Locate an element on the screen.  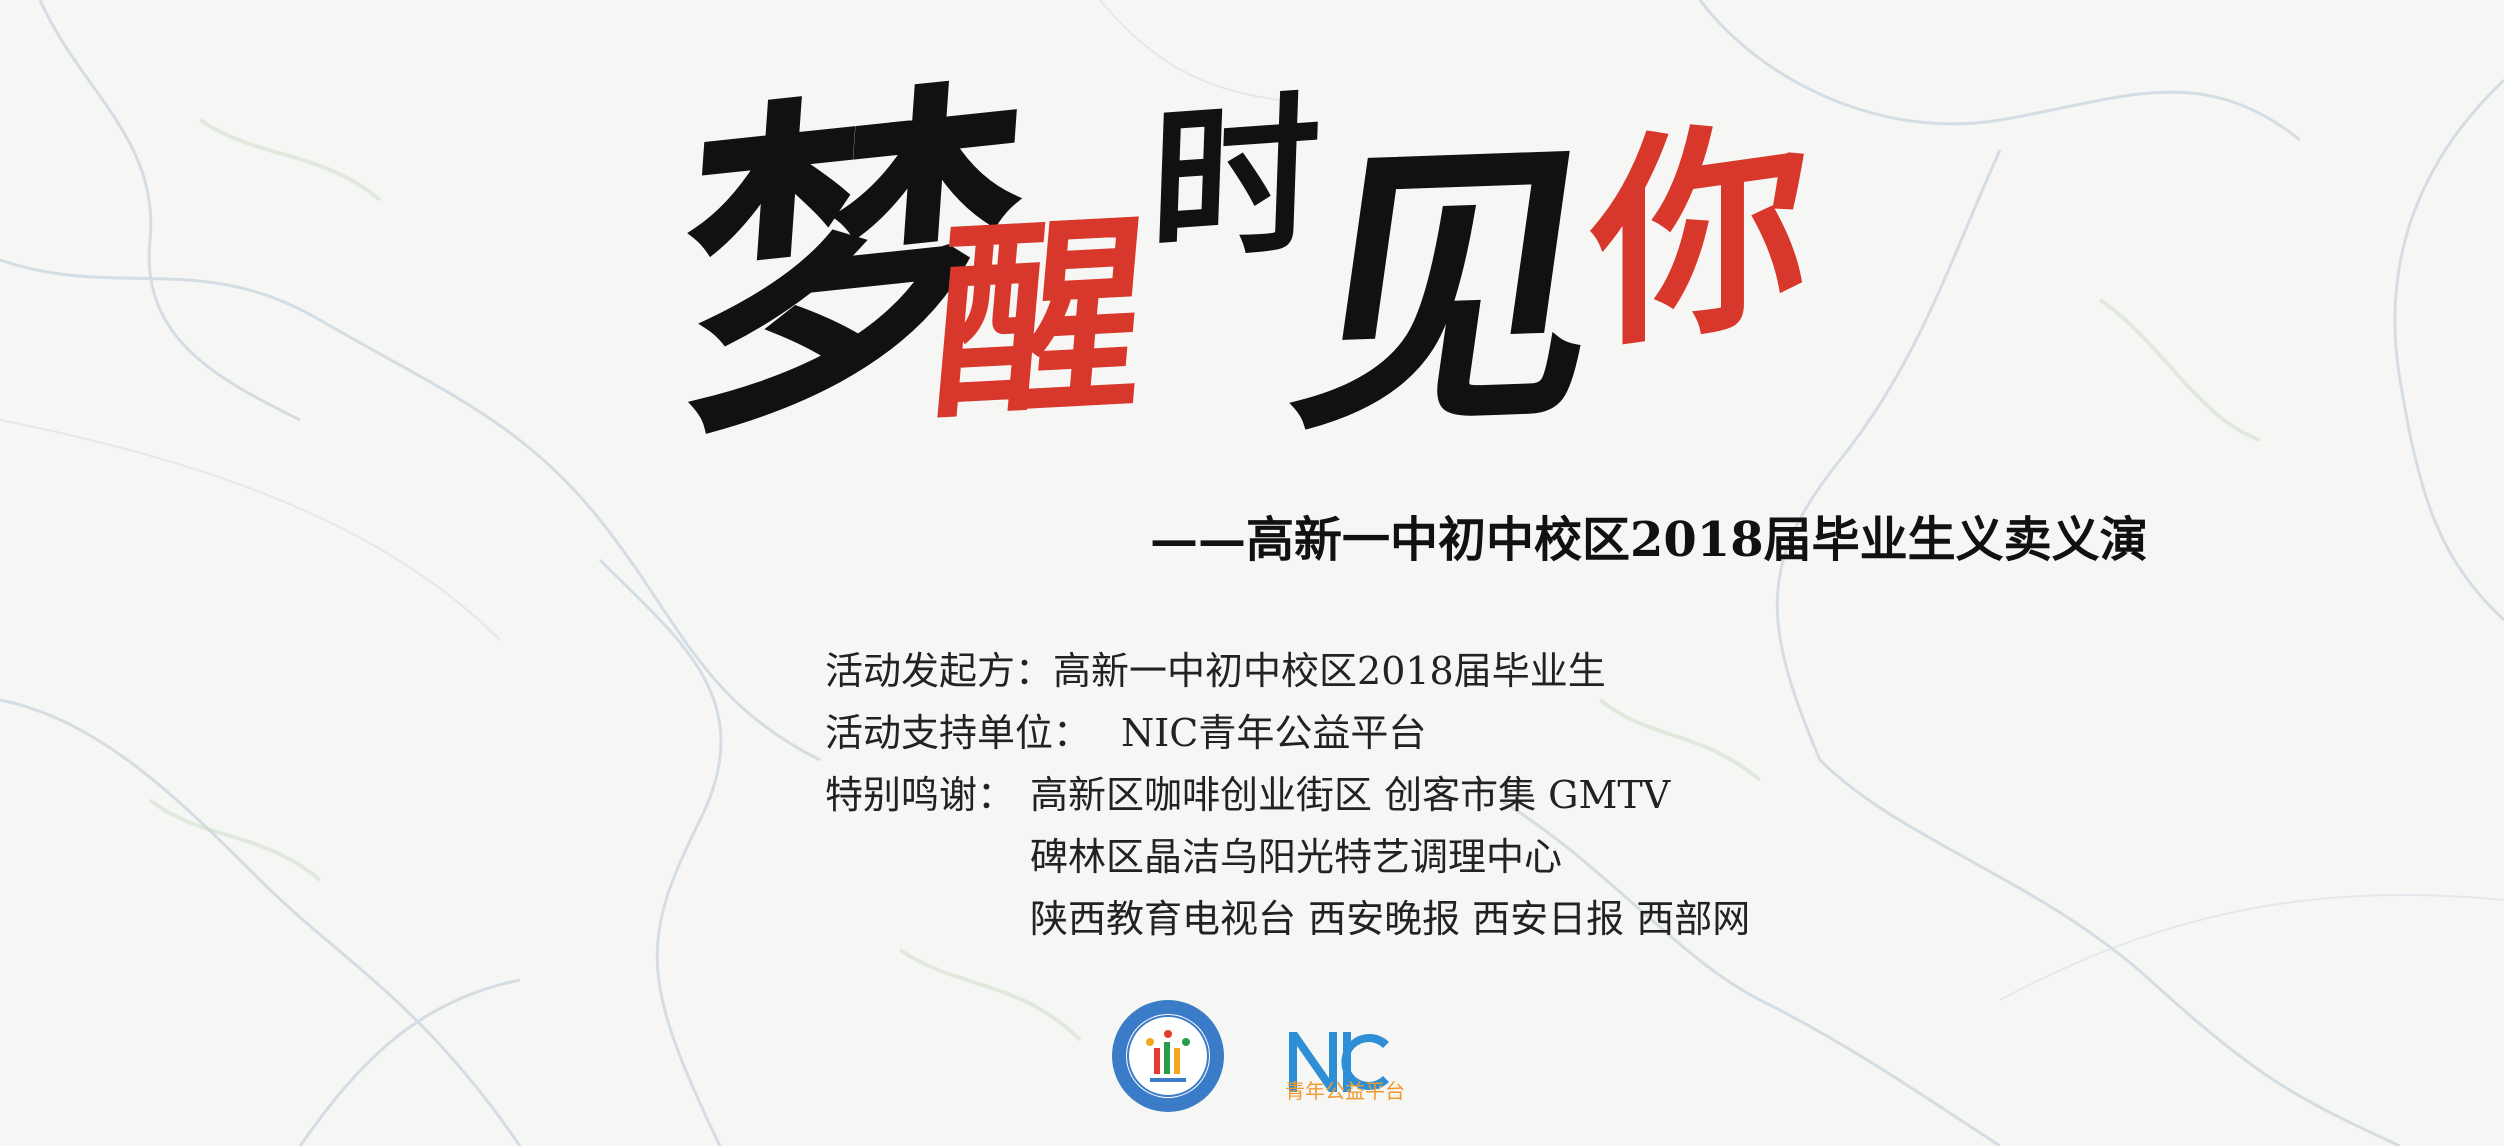
organizer-value: 高新一中初中校区2018届毕业生 is located at coordinates (1329, 671).